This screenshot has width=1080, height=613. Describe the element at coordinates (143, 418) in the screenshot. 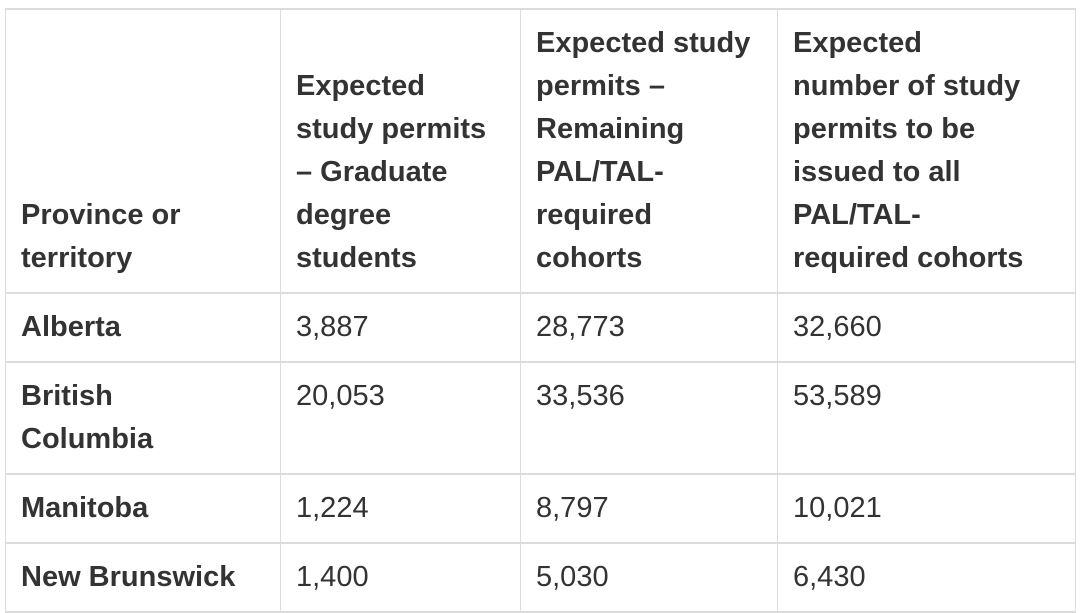

I see `province-cell: British Columbia` at that location.